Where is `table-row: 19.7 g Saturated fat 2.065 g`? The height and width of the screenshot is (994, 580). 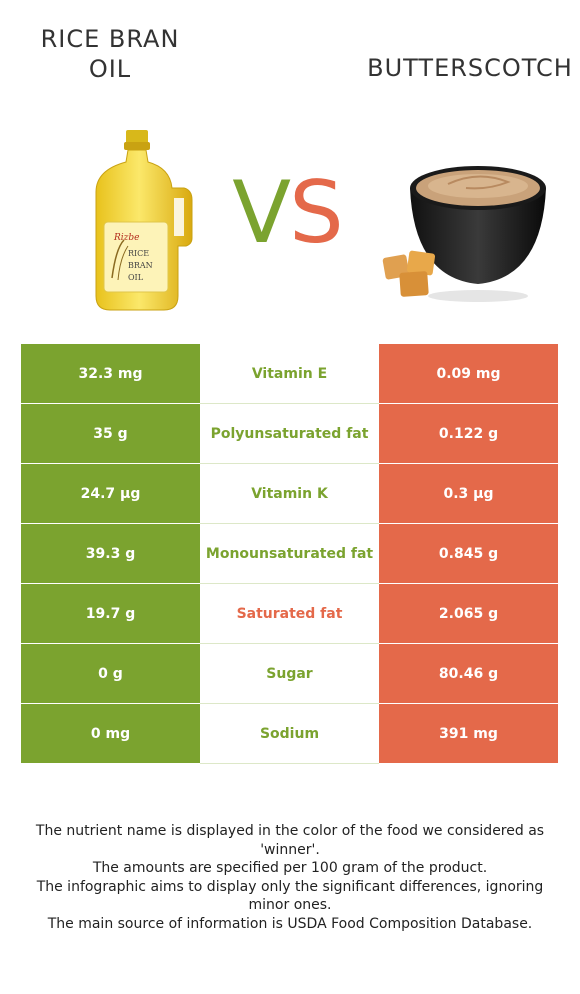
table-row: 19.7 g Saturated fat 2.065 g is located at coordinates (289, 614).